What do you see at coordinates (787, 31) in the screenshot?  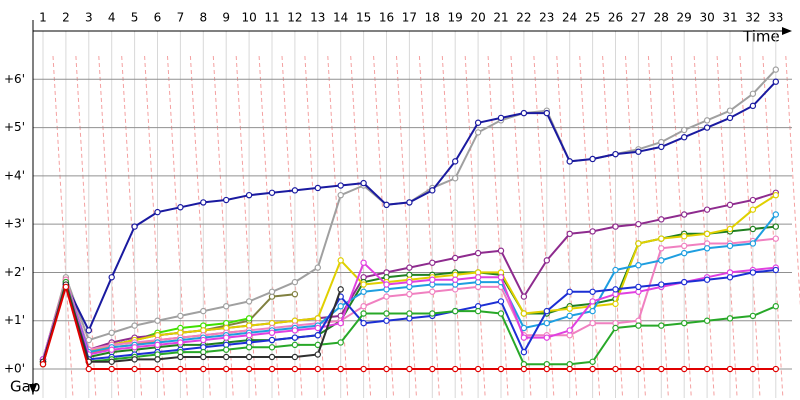 I see `x-axis-arrow` at bounding box center [787, 31].